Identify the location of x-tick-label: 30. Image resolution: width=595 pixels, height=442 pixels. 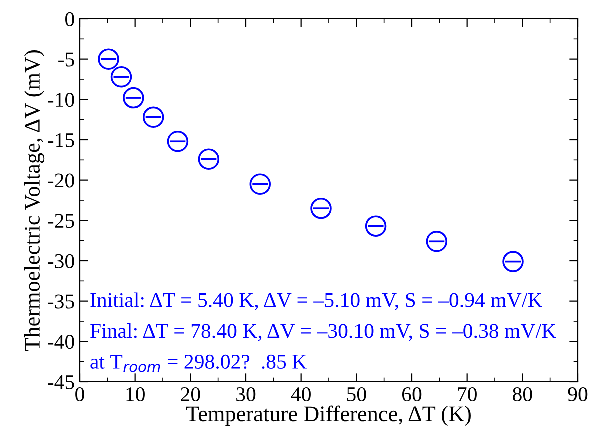
(246, 394).